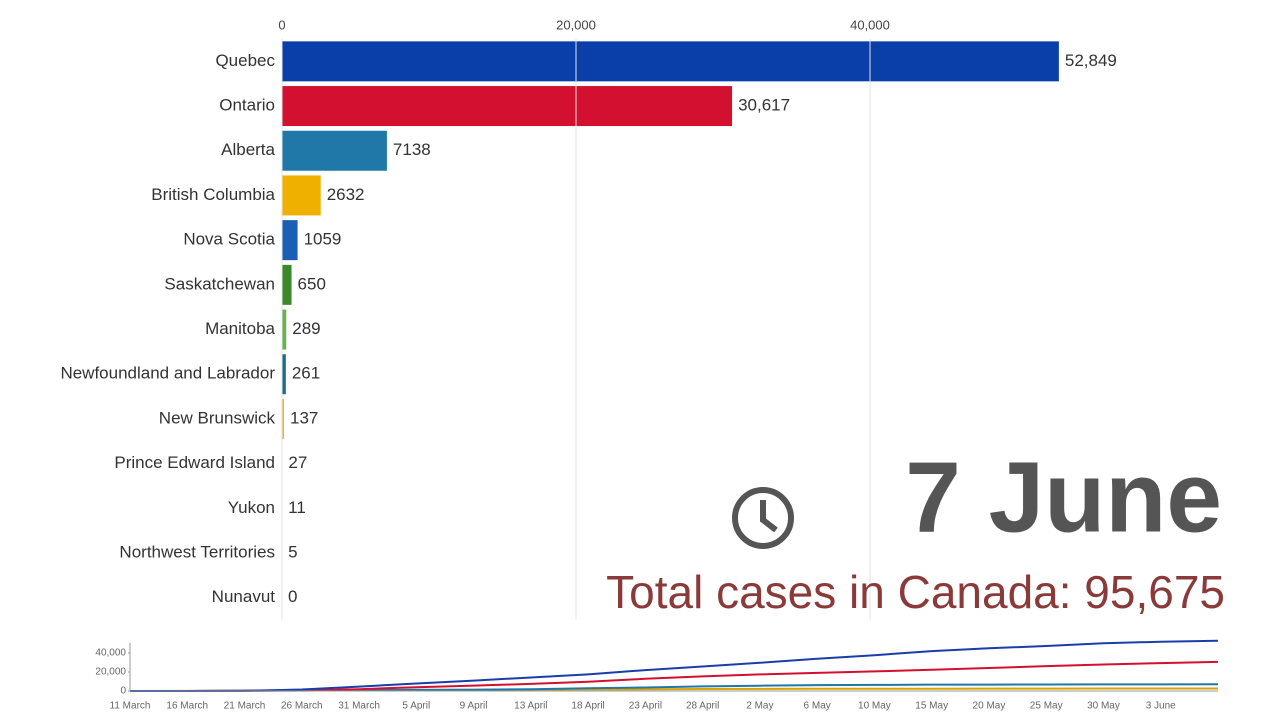 The height and width of the screenshot is (720, 1280). I want to click on decor, so click(763, 518).